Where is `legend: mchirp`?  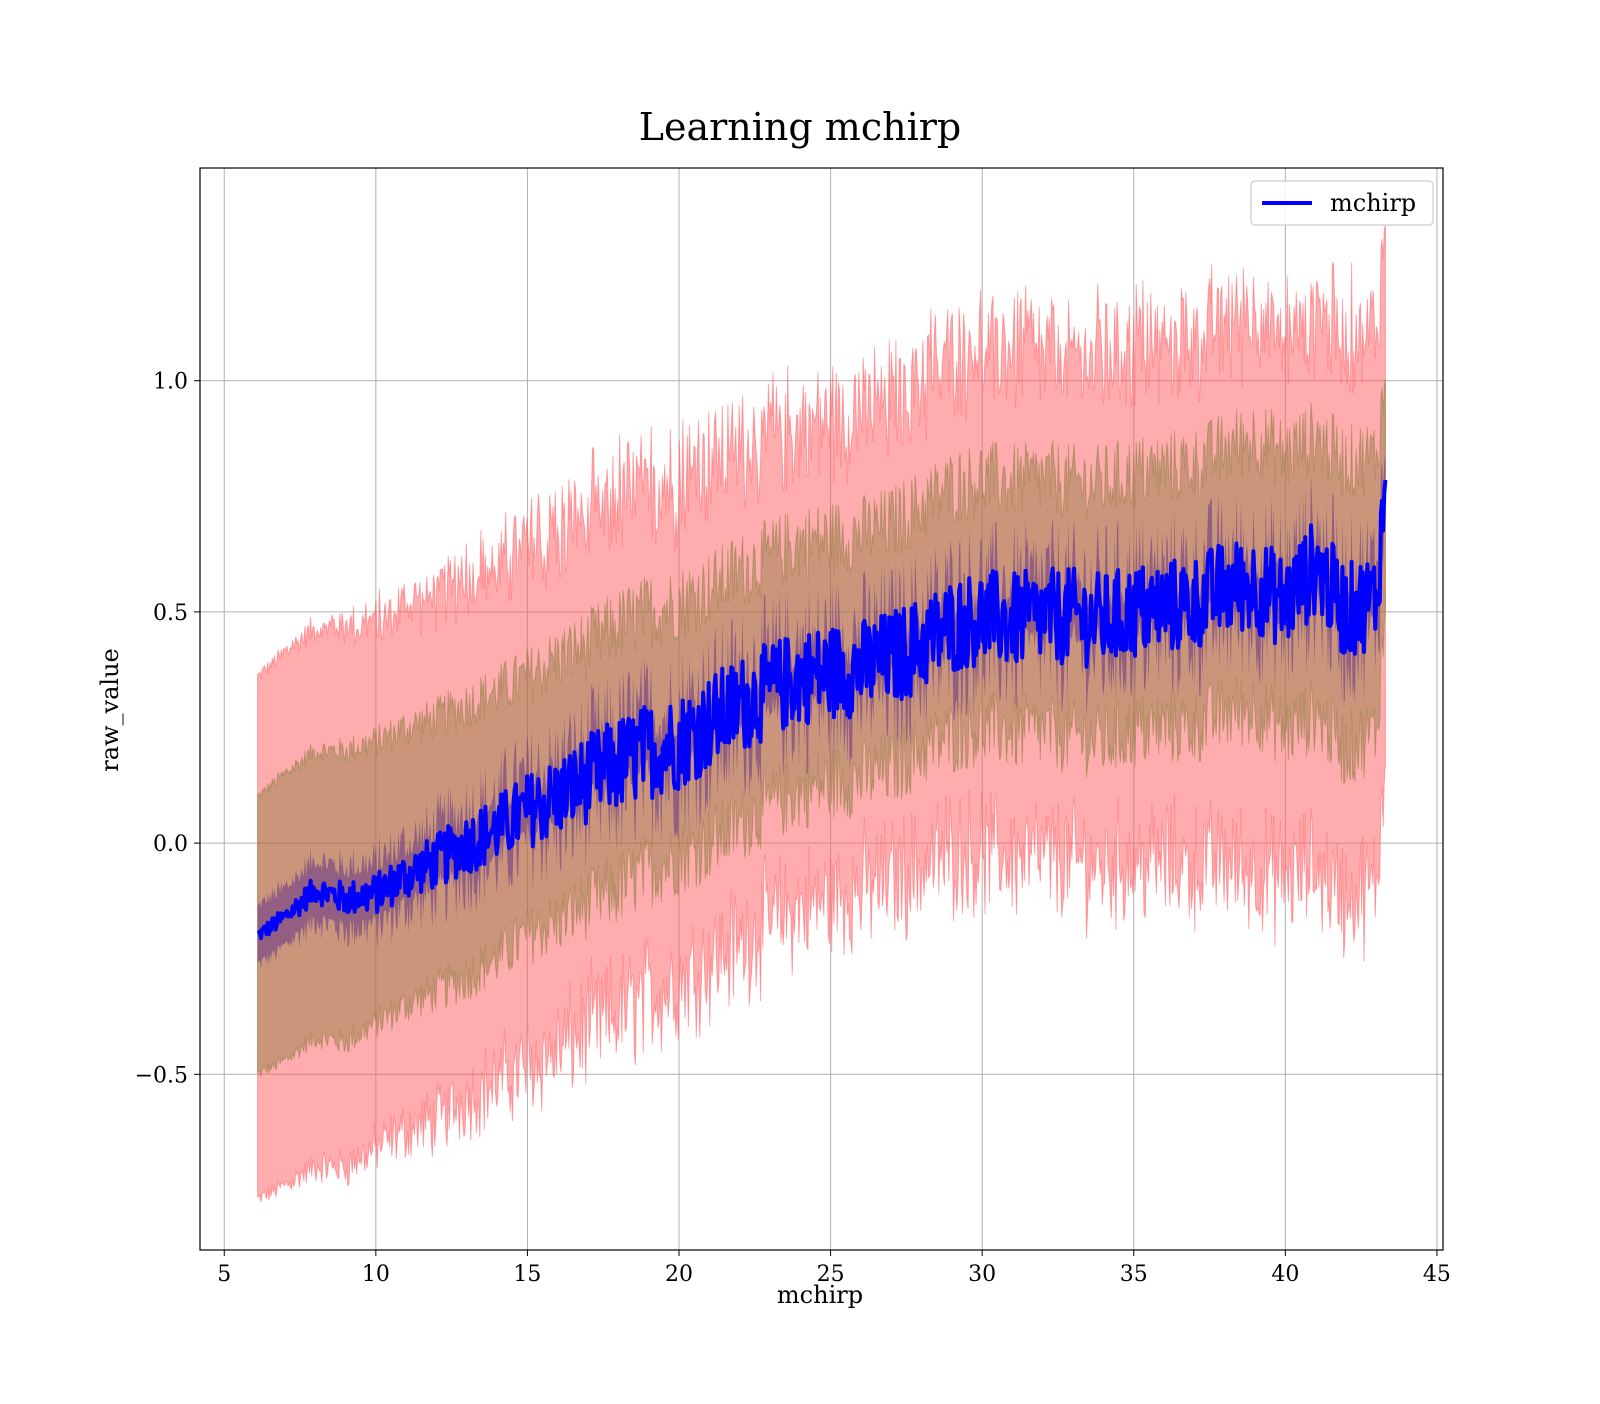 legend: mchirp is located at coordinates (1342, 203).